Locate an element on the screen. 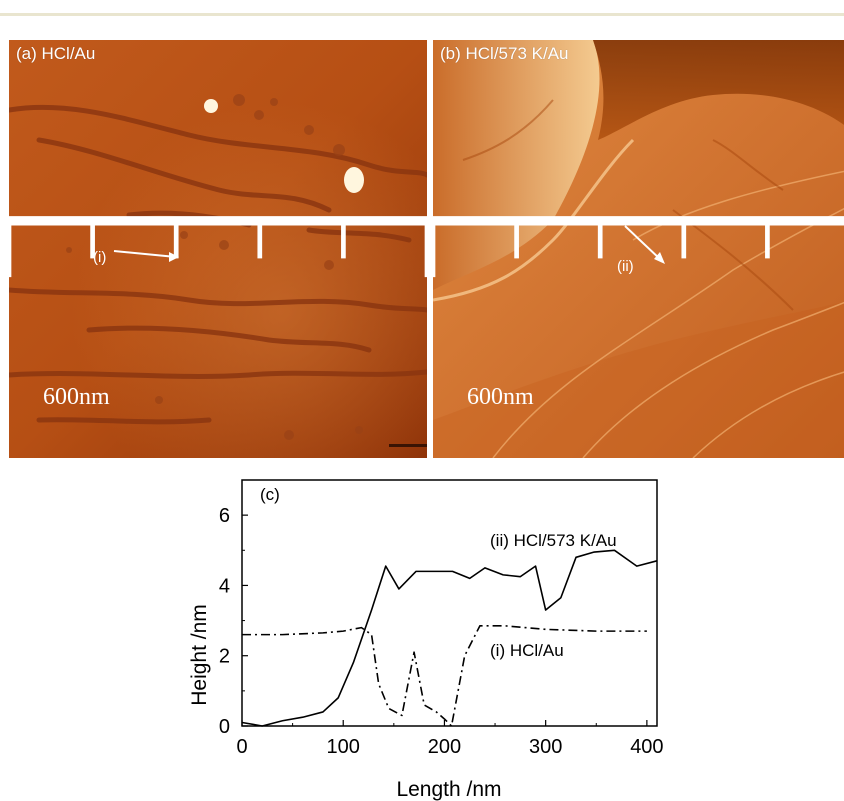  x-tick-label: 400 is located at coordinates (646, 747).